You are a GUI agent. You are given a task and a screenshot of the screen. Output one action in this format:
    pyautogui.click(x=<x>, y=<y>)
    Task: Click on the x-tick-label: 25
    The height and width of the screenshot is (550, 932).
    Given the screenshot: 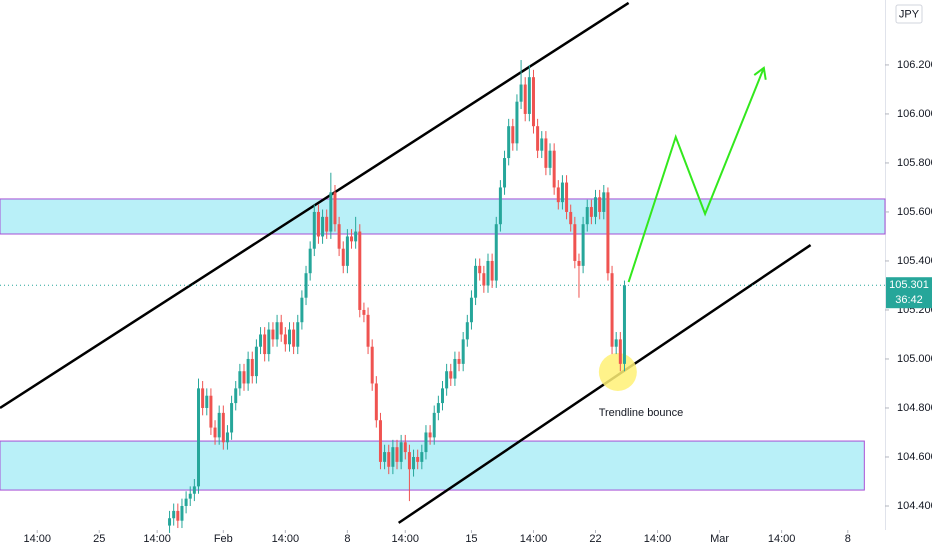 What is the action you would take?
    pyautogui.click(x=99, y=539)
    